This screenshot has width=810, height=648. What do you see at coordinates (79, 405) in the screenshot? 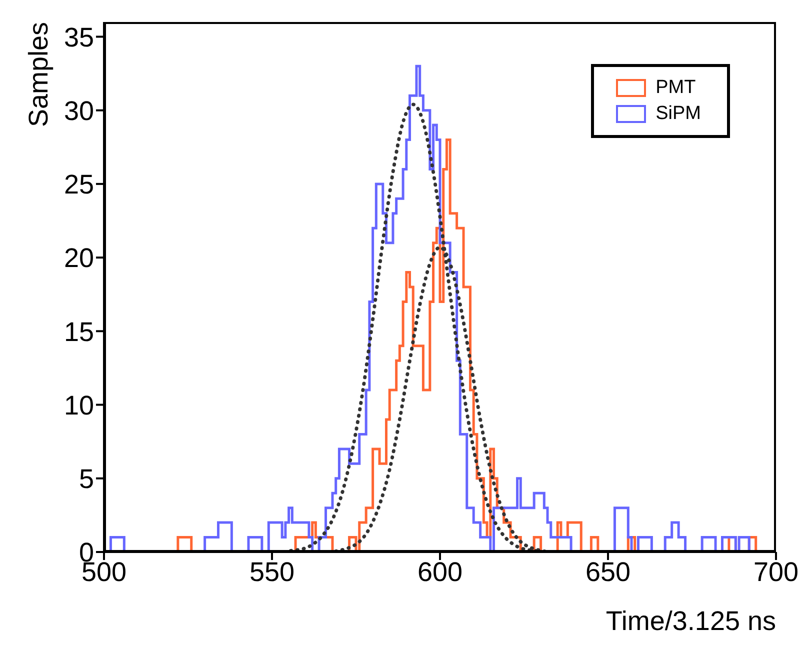
I see `y-tick-label: 10` at bounding box center [79, 405].